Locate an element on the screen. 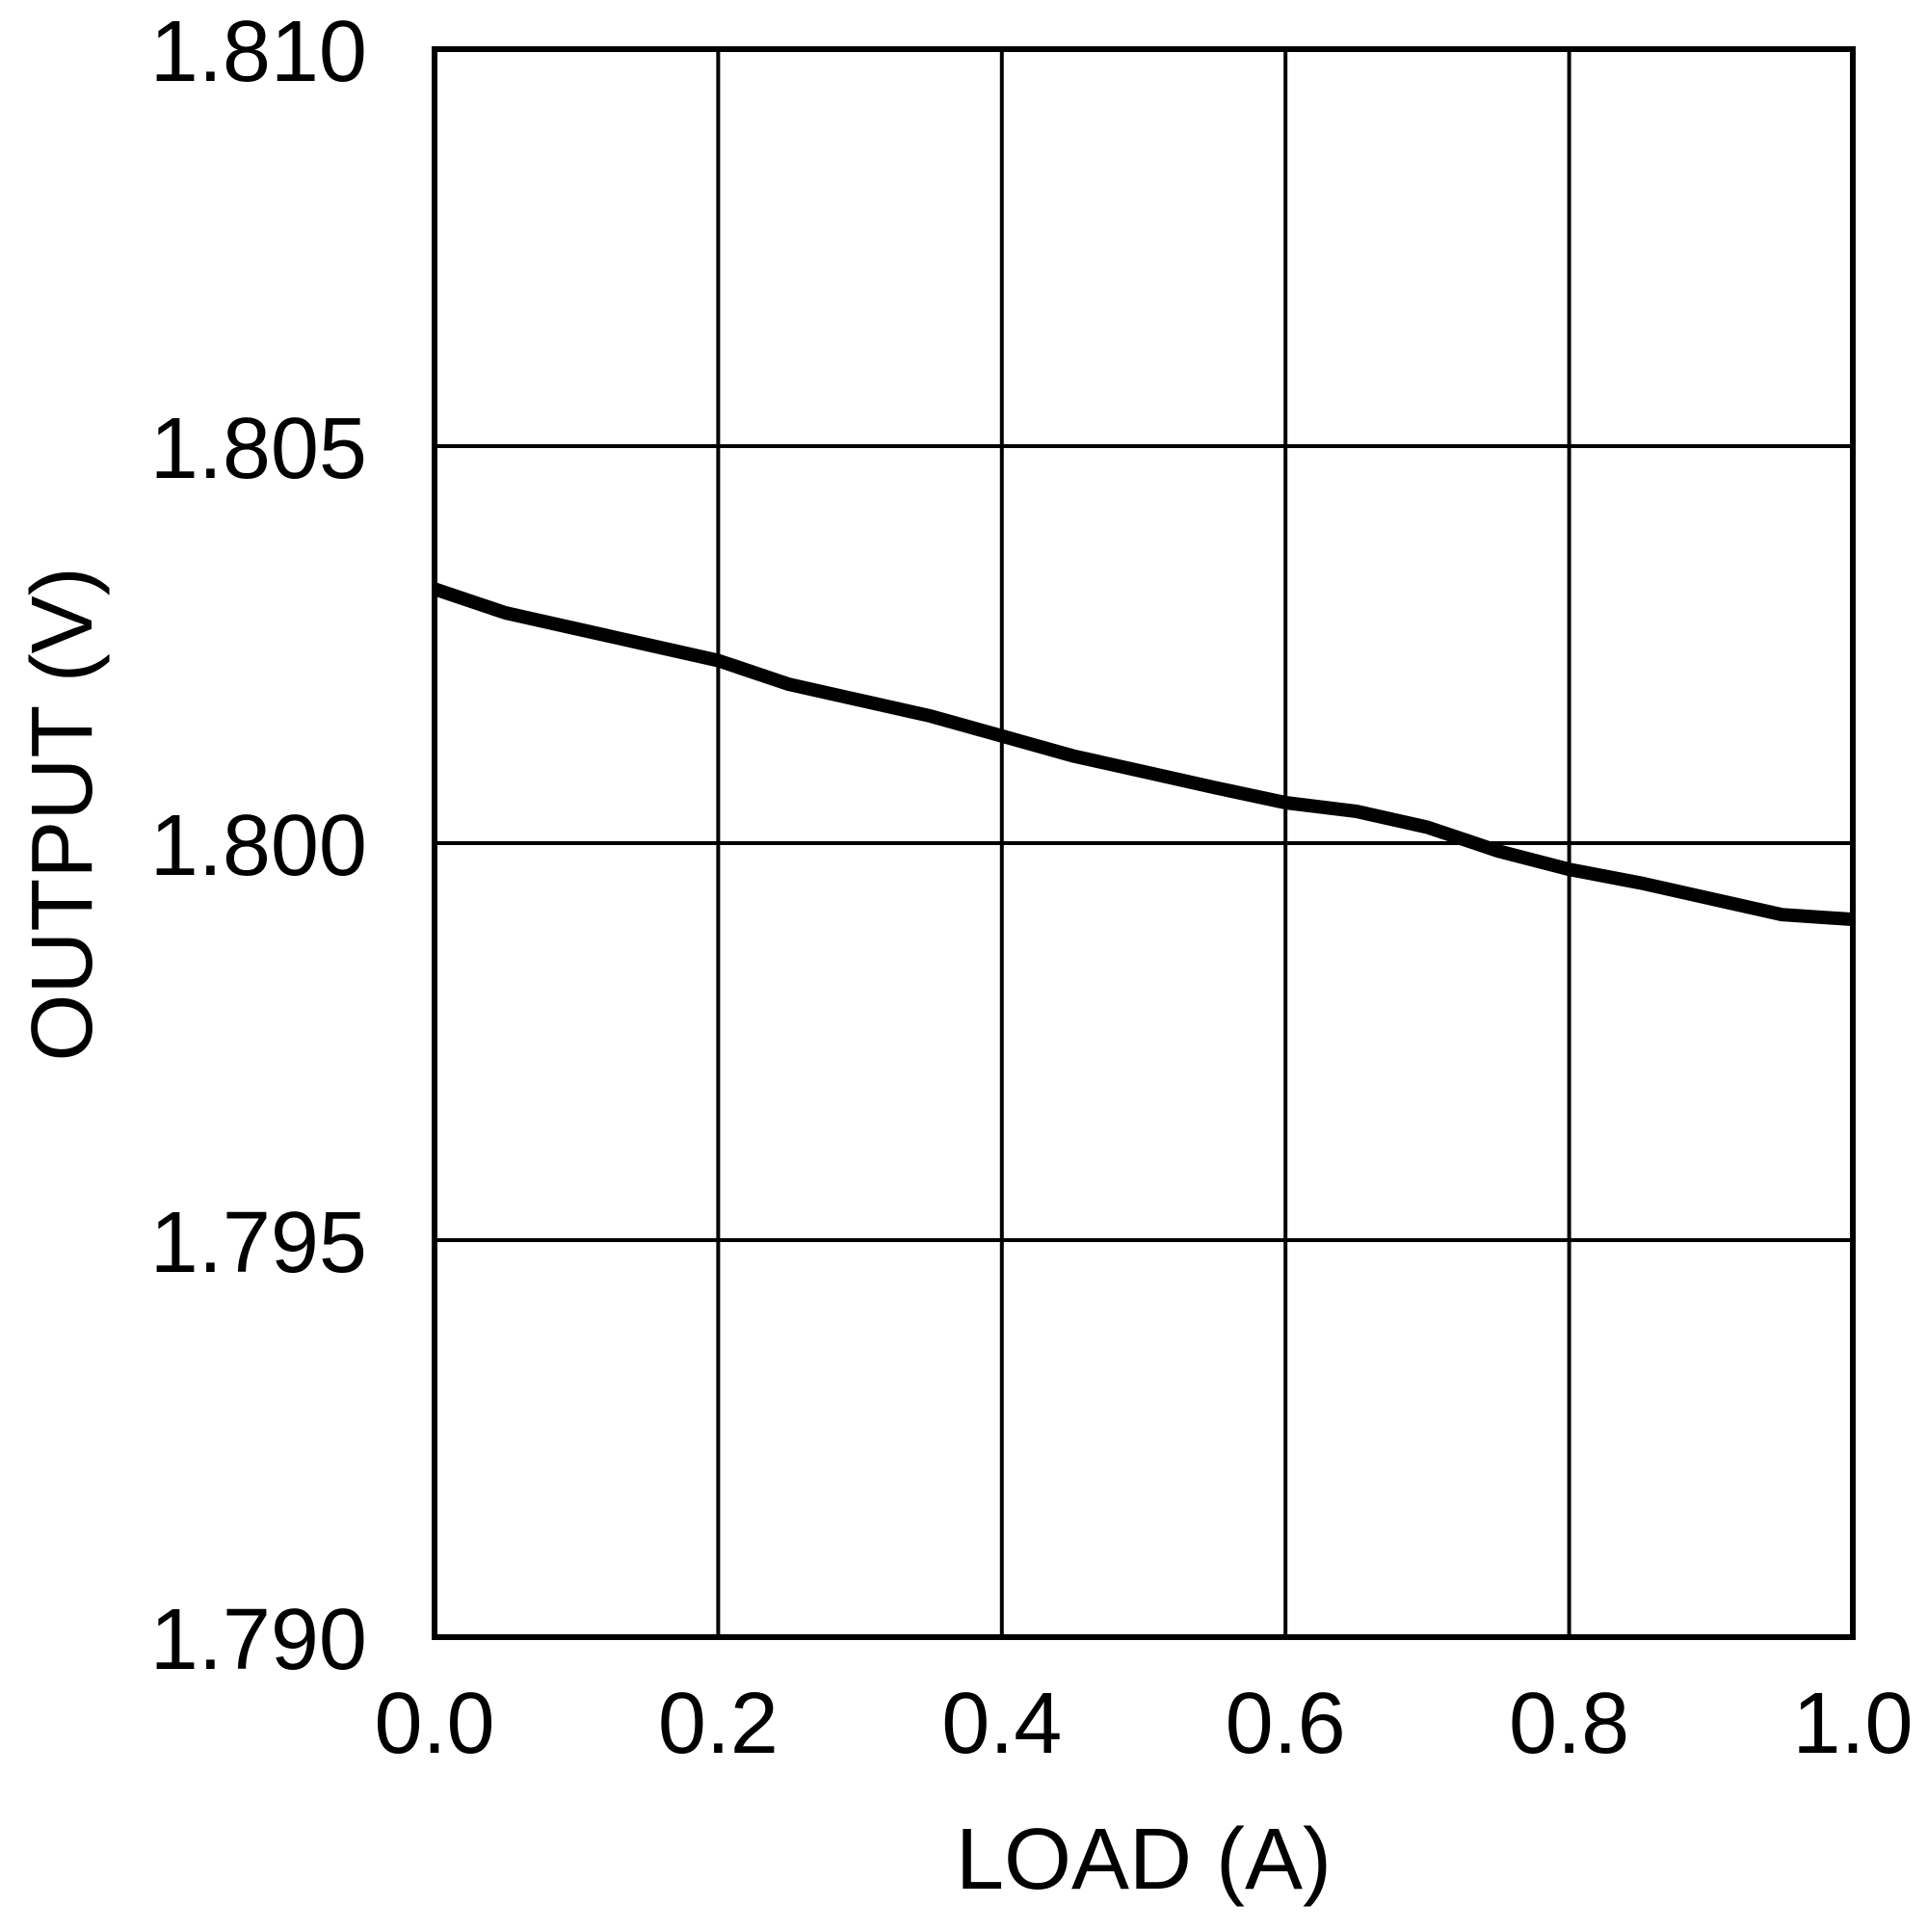 Image resolution: width=1927 pixels, height=1932 pixels. data-series is located at coordinates (1143, 754).